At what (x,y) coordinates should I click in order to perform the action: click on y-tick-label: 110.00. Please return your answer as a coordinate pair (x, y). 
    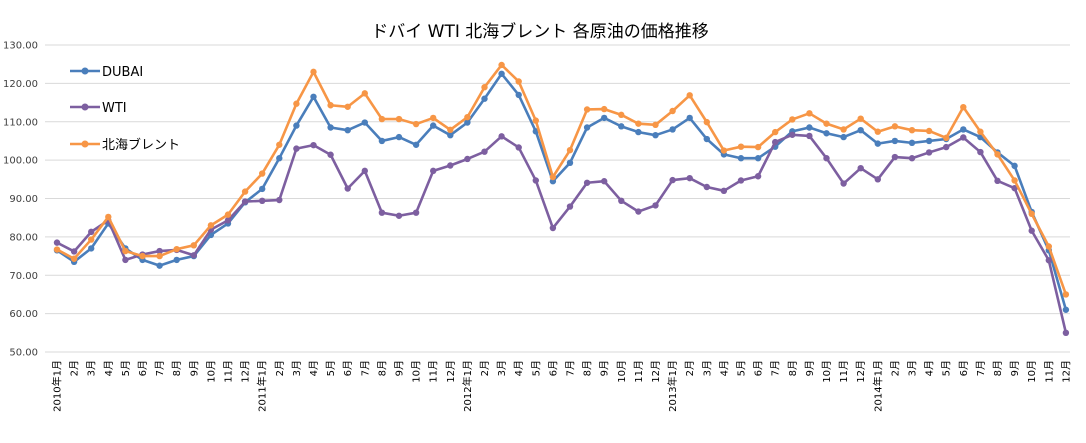
    Looking at the image, I should click on (20, 122).